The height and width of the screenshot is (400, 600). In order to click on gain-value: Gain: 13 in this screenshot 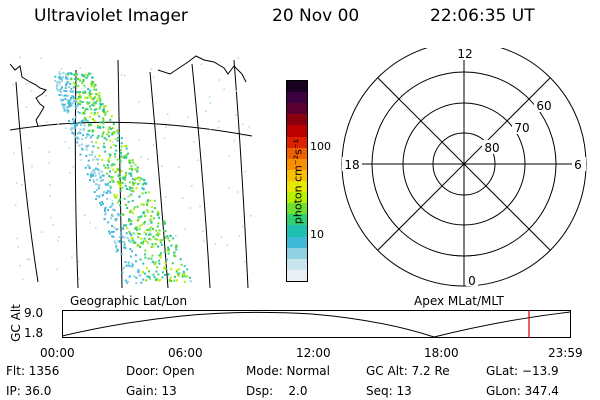, I will do `click(151, 391)`.